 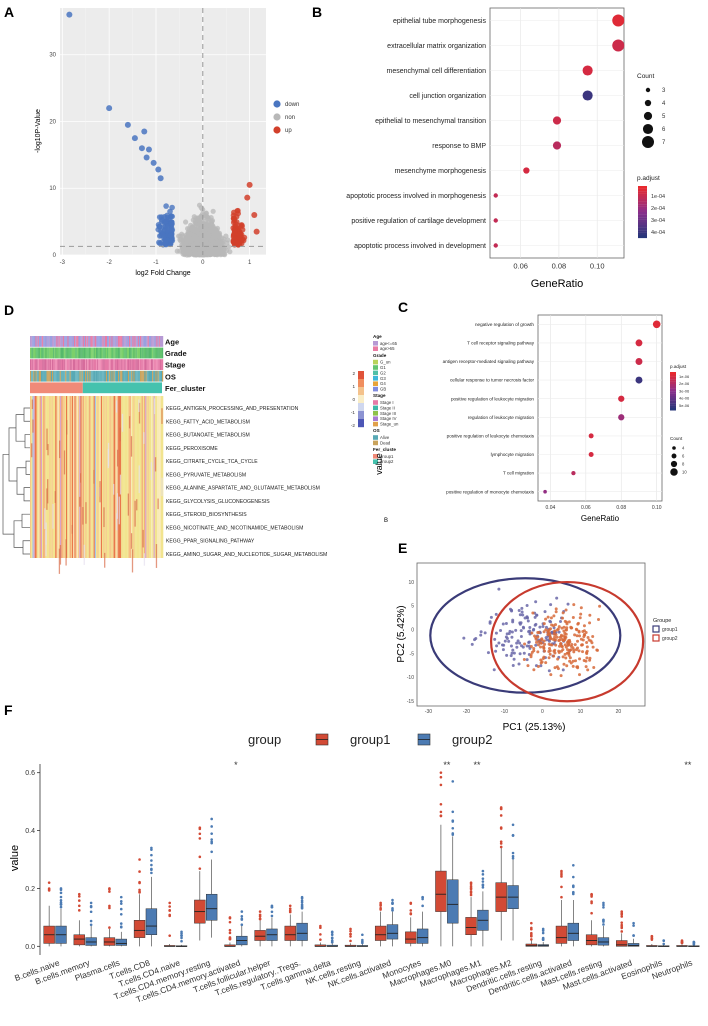 I want to click on volcano-point-up, so click(x=247, y=197).